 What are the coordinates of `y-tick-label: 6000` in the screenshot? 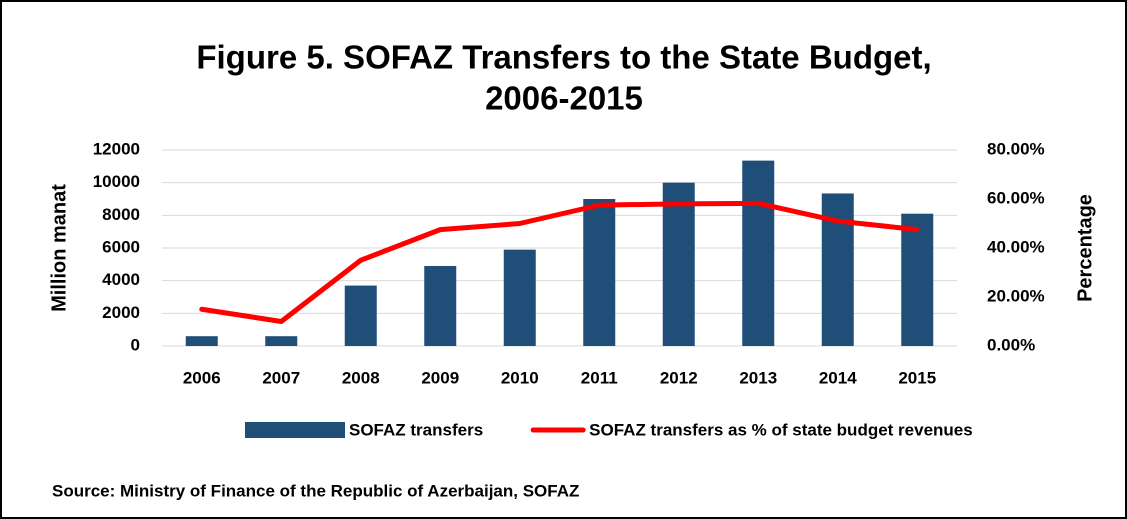 It's located at (121, 246).